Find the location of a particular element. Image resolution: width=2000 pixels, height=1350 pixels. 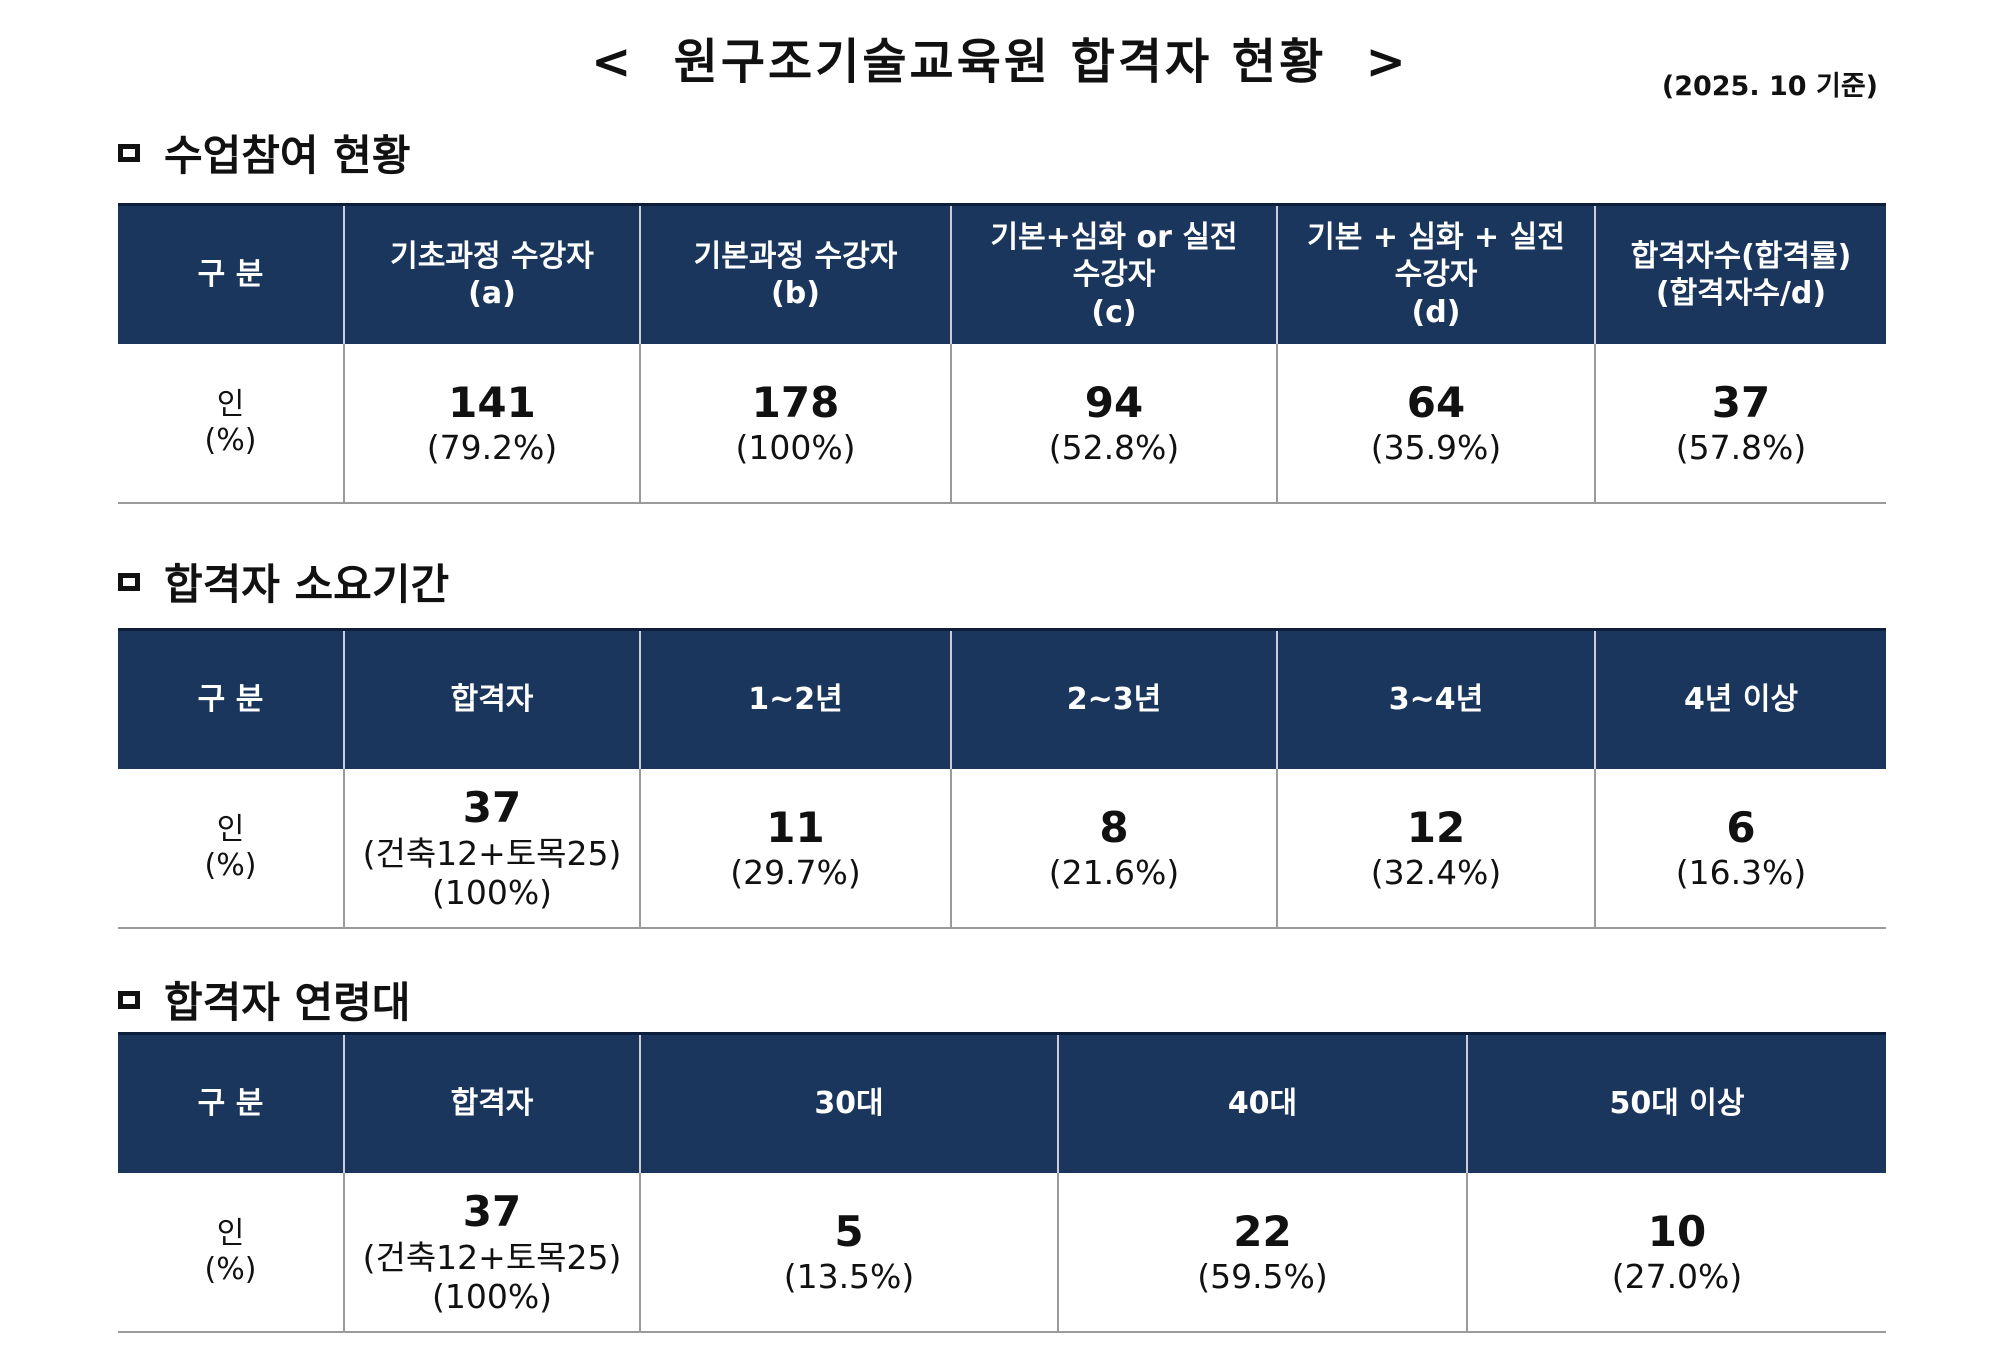

date-note: (2025. 10 기준) is located at coordinates (1769, 86).